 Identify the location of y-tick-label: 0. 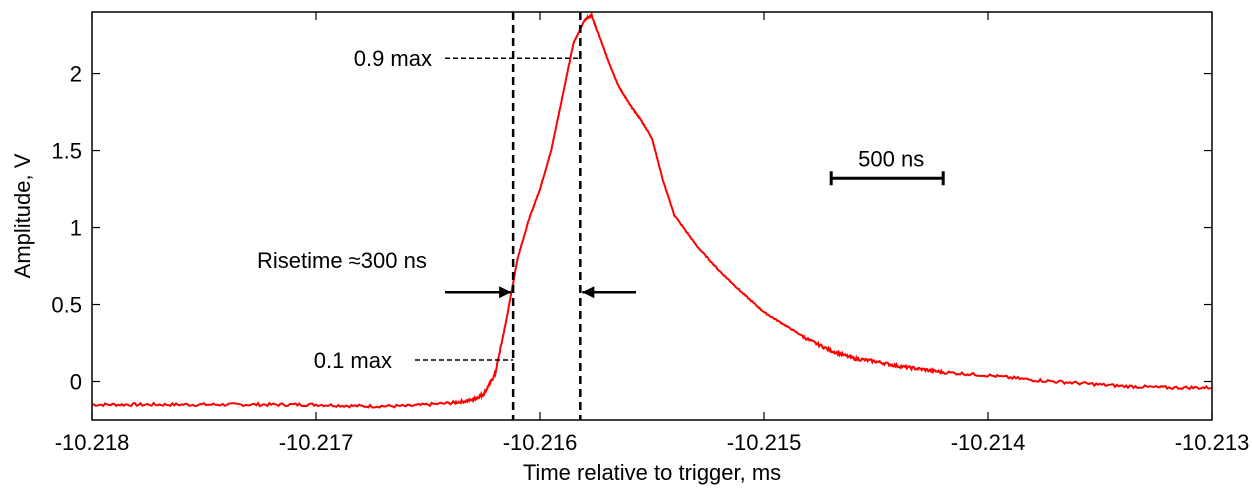
(76, 382).